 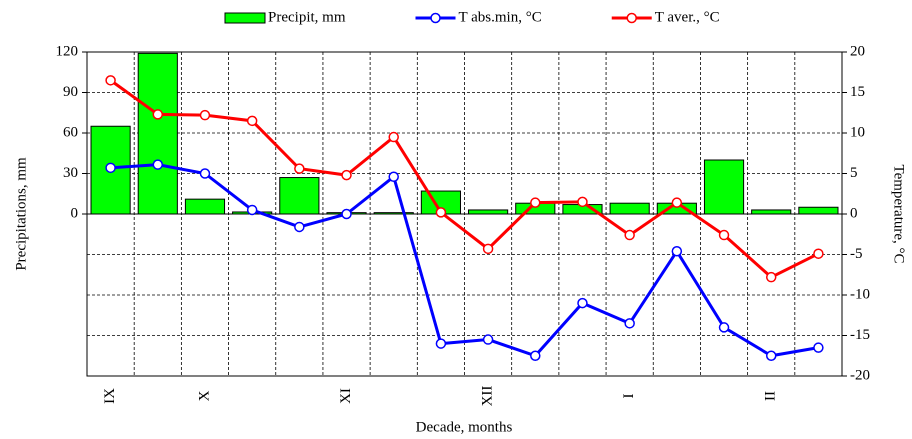 I want to click on y-tick-label: 120, so click(x=67, y=51).